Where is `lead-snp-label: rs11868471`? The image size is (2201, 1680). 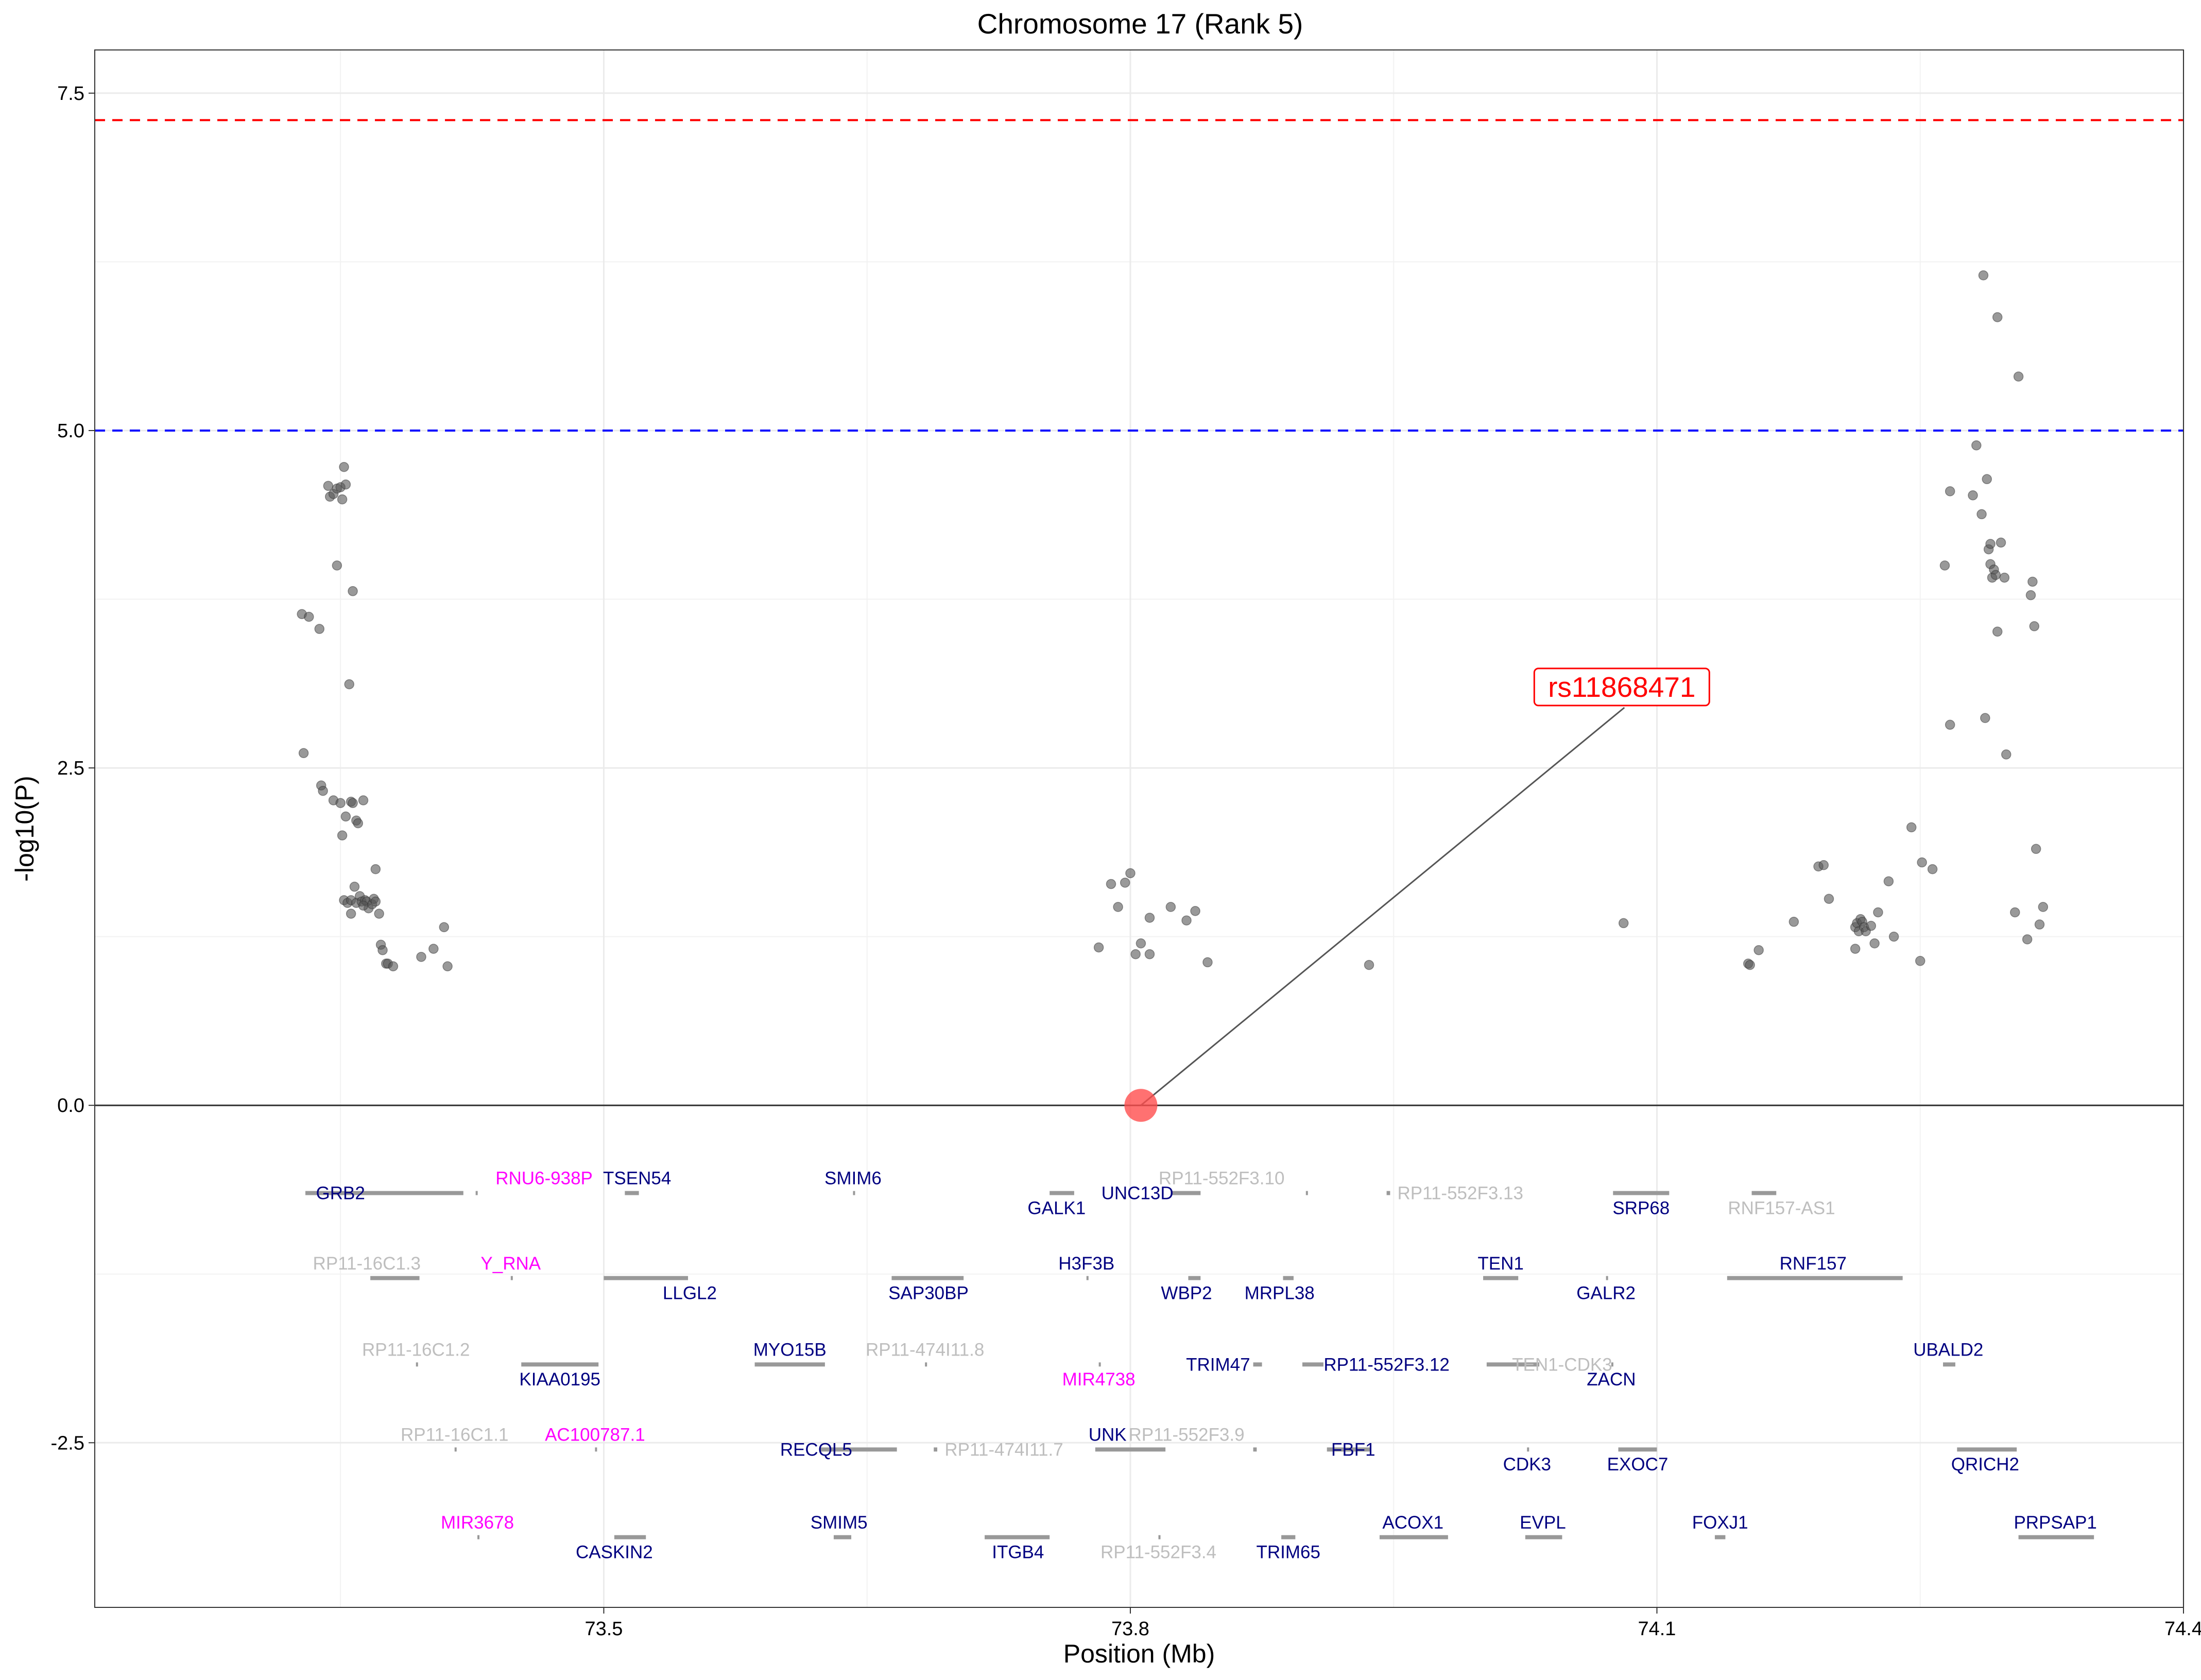
lead-snp-label: rs11868471 is located at coordinates (1621, 687).